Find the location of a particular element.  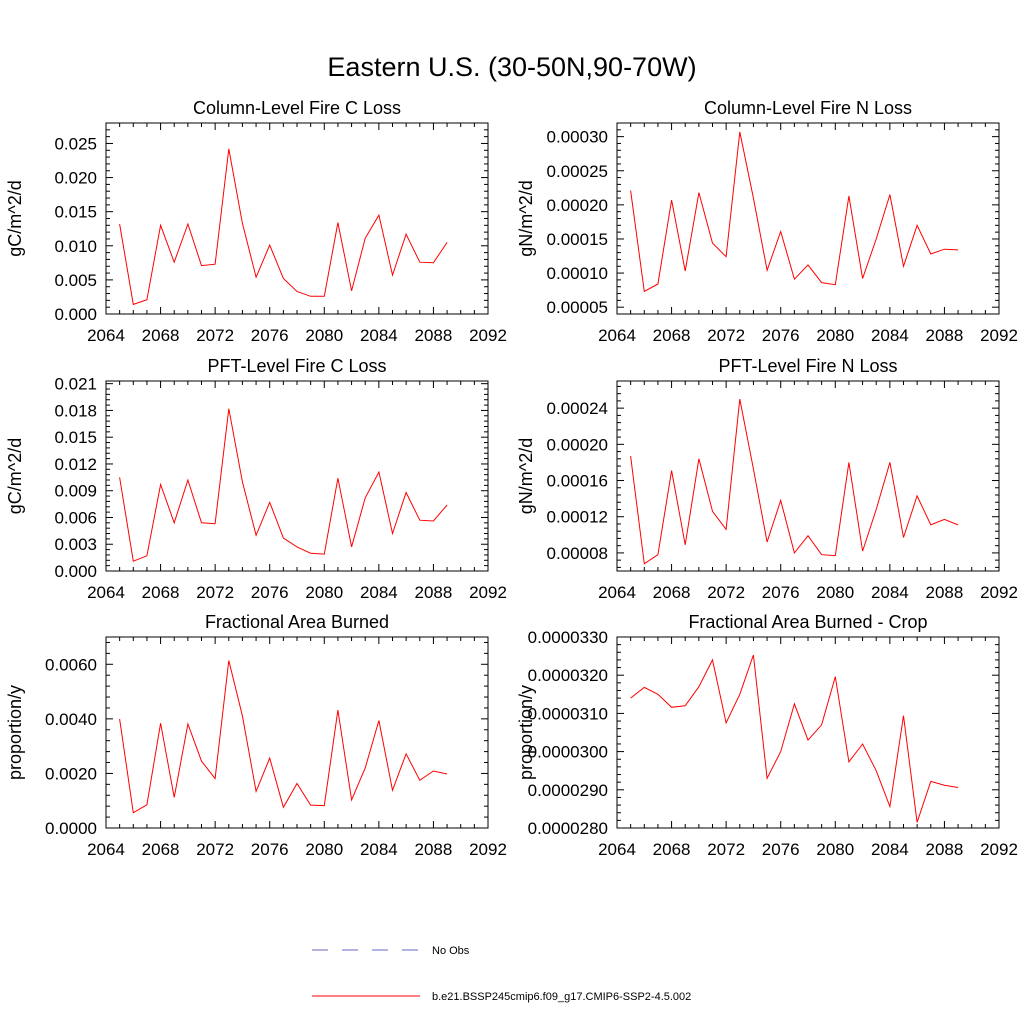

panel-title: Column-Level Fire C Loss is located at coordinates (297, 108).